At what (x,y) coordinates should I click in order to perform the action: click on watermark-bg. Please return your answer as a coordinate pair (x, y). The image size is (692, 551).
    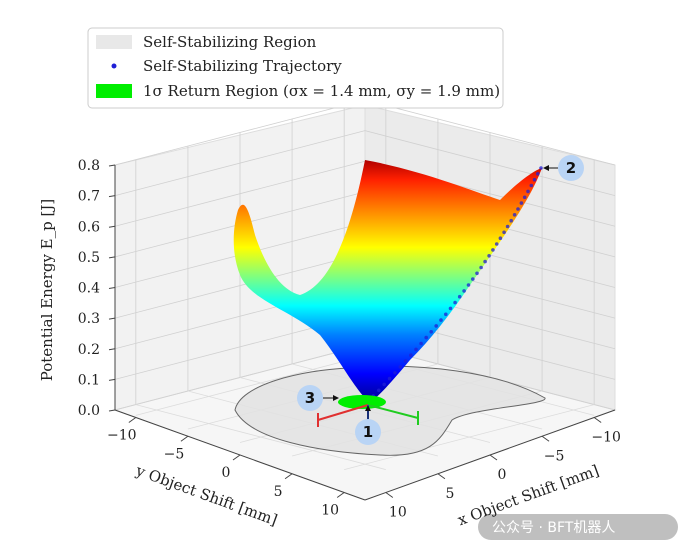
    Looking at the image, I should click on (578, 527).